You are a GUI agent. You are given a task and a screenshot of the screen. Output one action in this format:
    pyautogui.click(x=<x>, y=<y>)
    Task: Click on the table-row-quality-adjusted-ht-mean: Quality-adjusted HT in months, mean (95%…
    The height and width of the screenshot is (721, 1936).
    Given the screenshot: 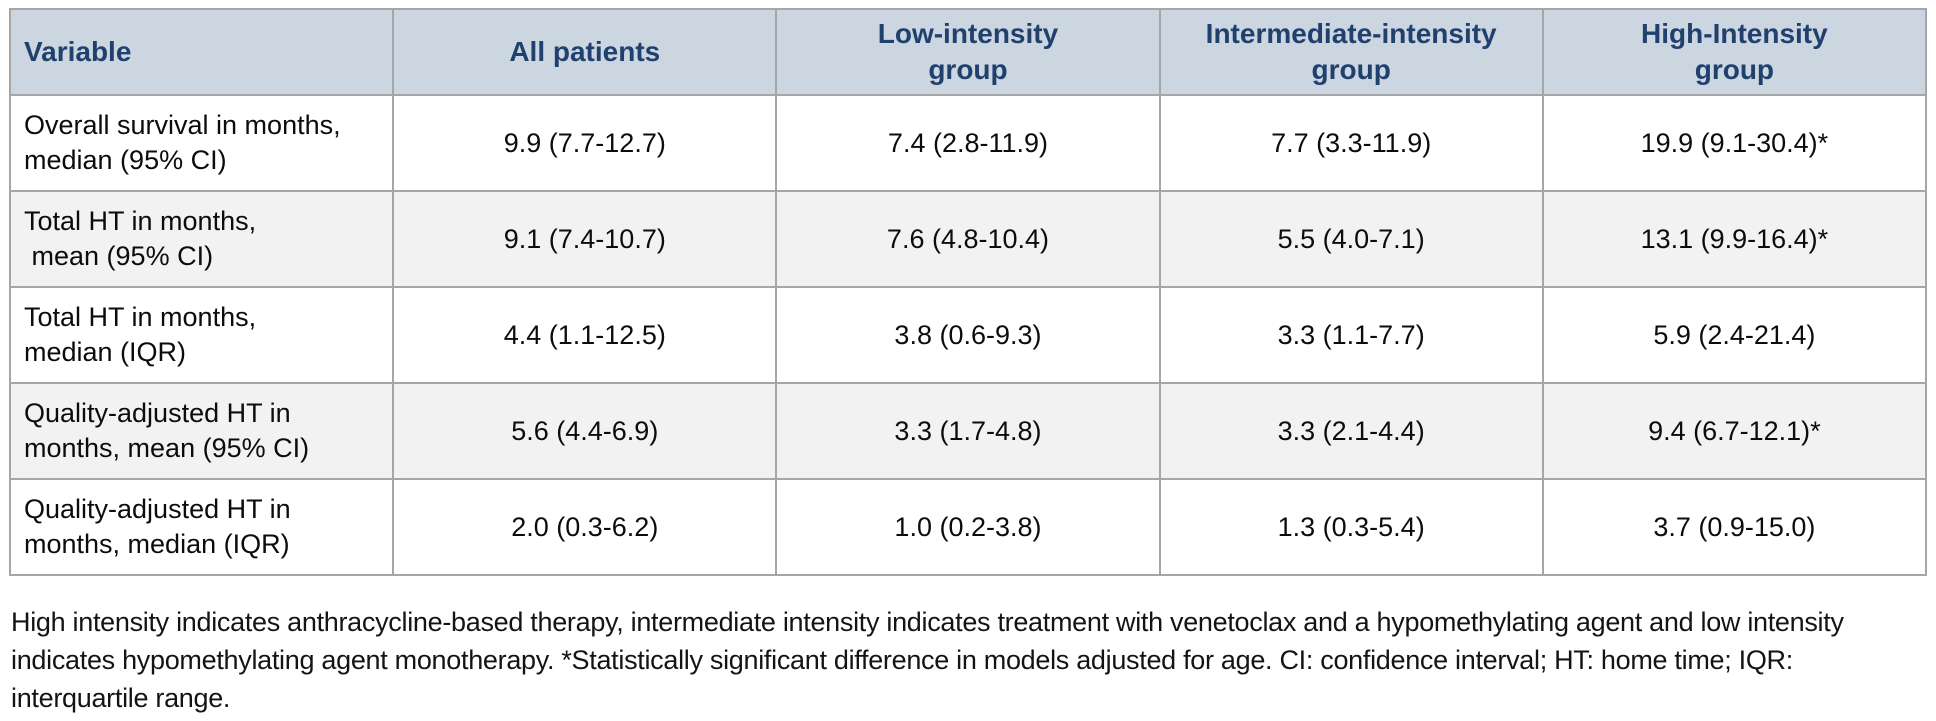 What is the action you would take?
    pyautogui.click(x=968, y=431)
    